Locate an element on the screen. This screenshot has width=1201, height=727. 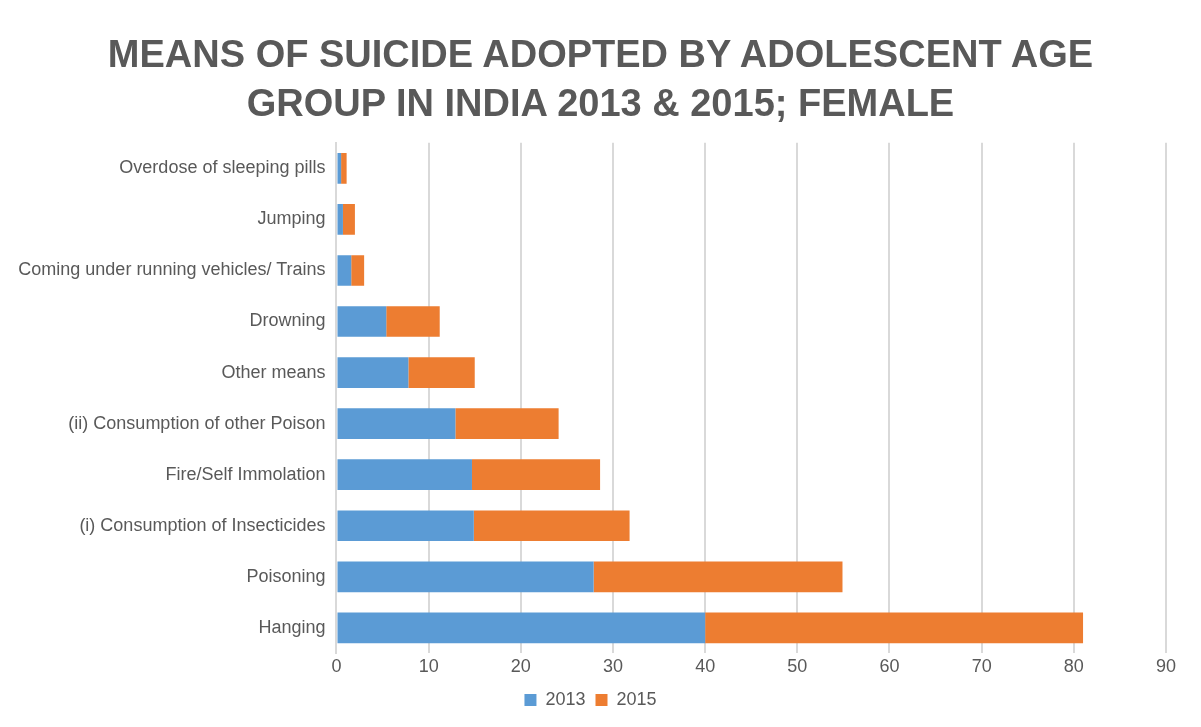
chart-title: MEANS OF SUICIDE ADOPTED BY ADOLESCENT AGE GROUP IN INDIA 2013 & 2015; FEMALE is located at coordinates (600, 79).